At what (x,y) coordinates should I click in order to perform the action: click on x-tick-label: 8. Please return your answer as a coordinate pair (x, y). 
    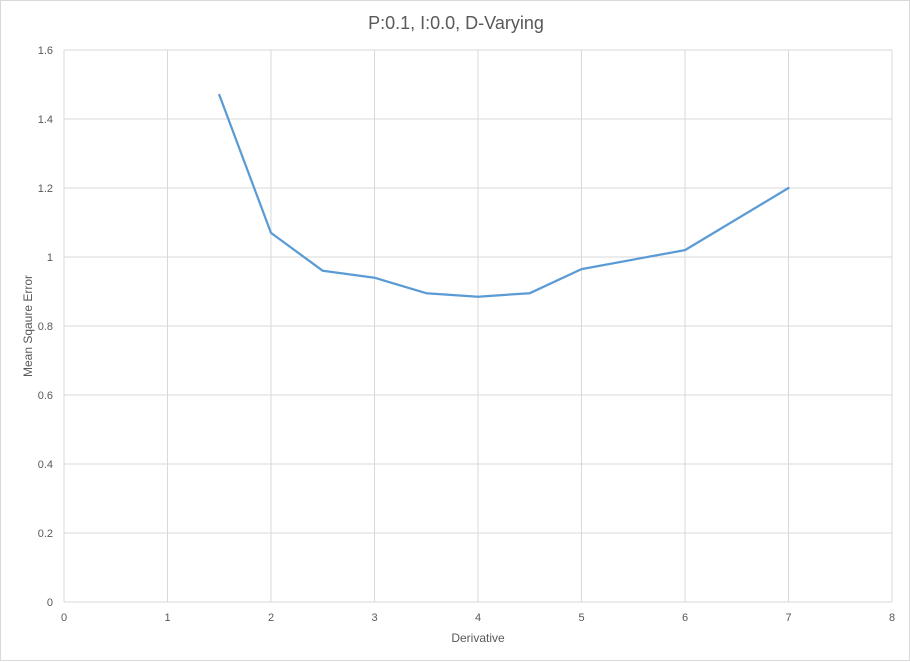
    Looking at the image, I should click on (892, 618).